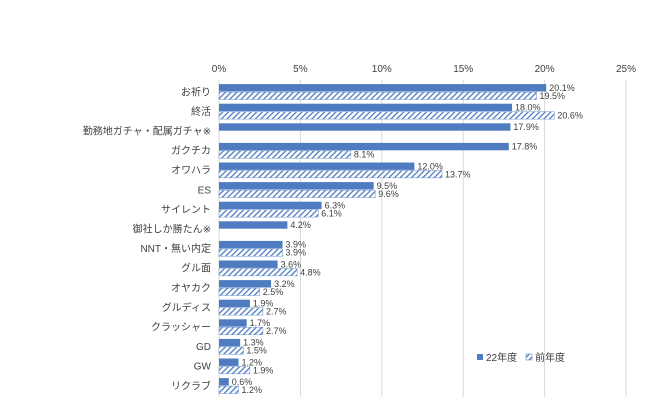  I want to click on data-label-22: 17.8%, so click(525, 147).